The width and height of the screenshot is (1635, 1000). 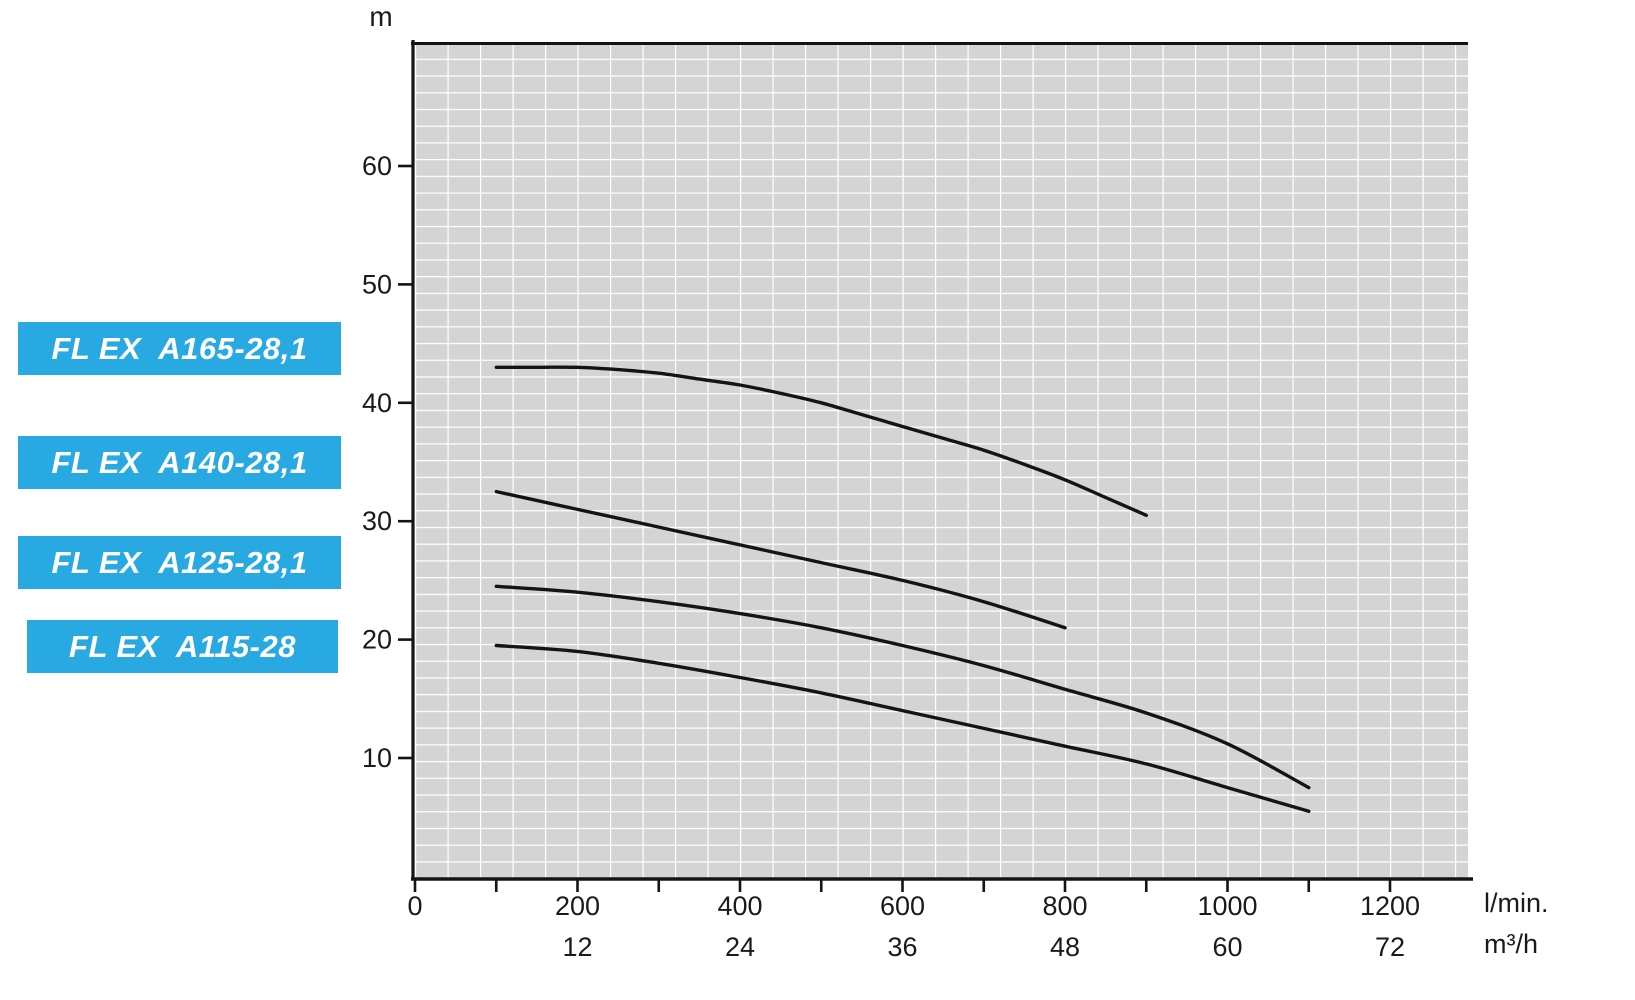 I want to click on y-tick-label: 30, so click(x=377, y=521).